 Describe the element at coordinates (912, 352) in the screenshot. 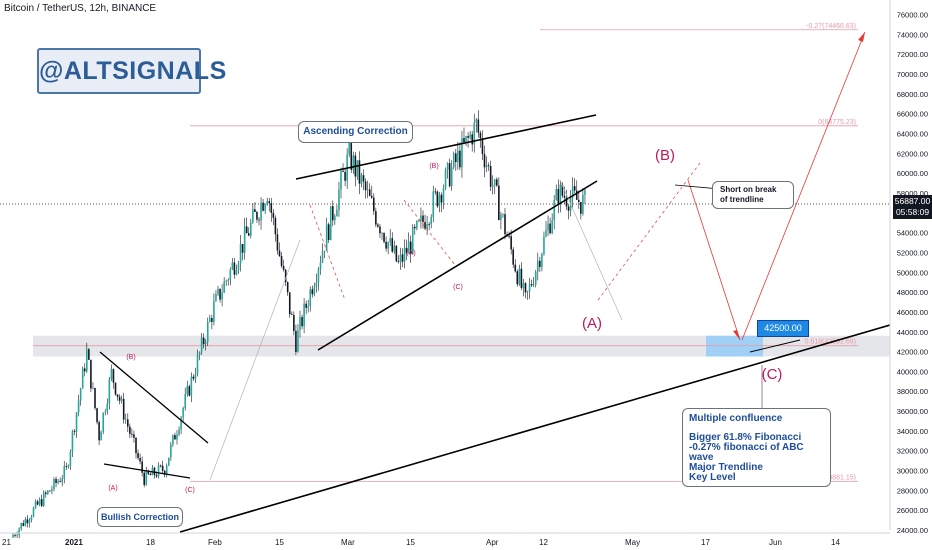

I see `y-tick-label: 42000.00` at that location.